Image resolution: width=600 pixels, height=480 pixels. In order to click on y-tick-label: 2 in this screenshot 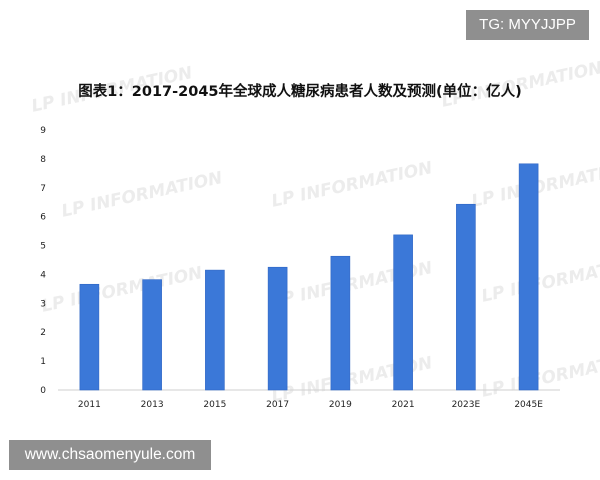, I will do `click(43, 333)`.